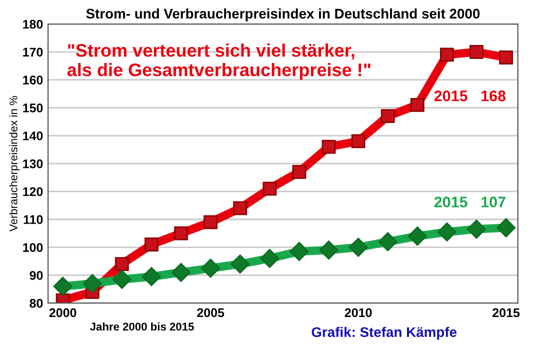 Image resolution: width=540 pixels, height=348 pixels. Describe the element at coordinates (470, 202) in the screenshot. I see `annotation: 2015 107` at that location.